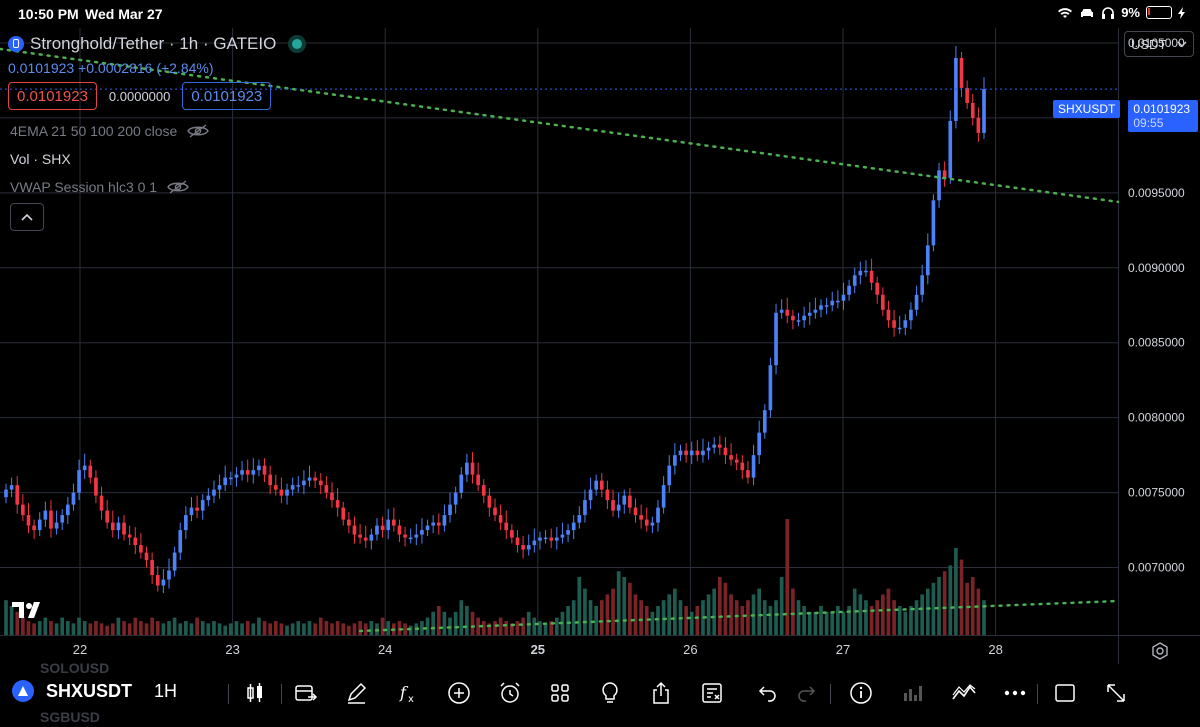 The image size is (1200, 727). Describe the element at coordinates (1162, 109) in the screenshot. I see `badge-price: 0.0101923` at that location.